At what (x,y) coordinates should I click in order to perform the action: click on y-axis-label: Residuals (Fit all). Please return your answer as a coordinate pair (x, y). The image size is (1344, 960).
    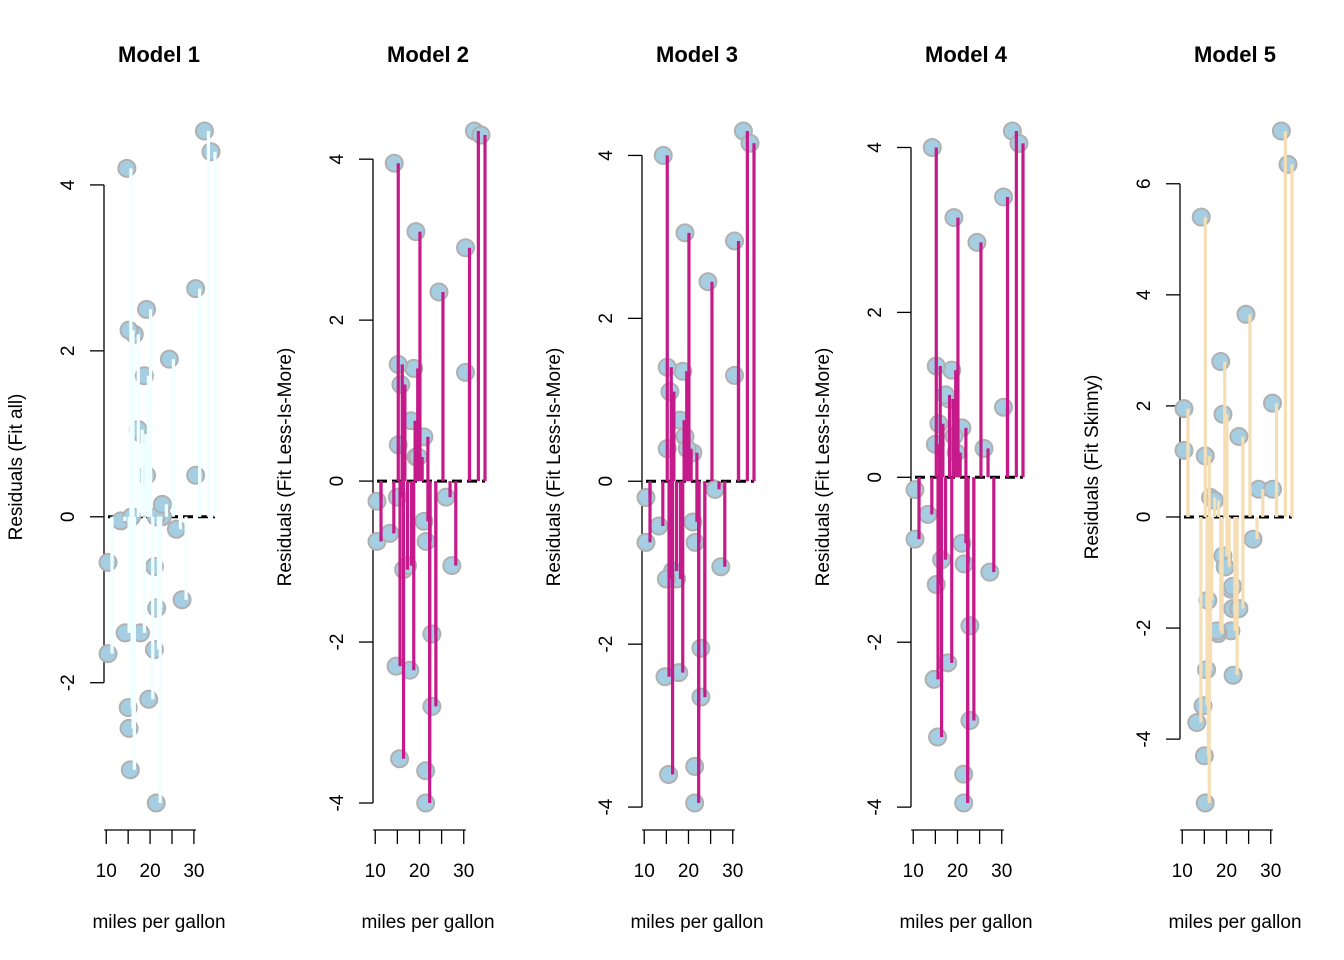
    Looking at the image, I should click on (16, 467).